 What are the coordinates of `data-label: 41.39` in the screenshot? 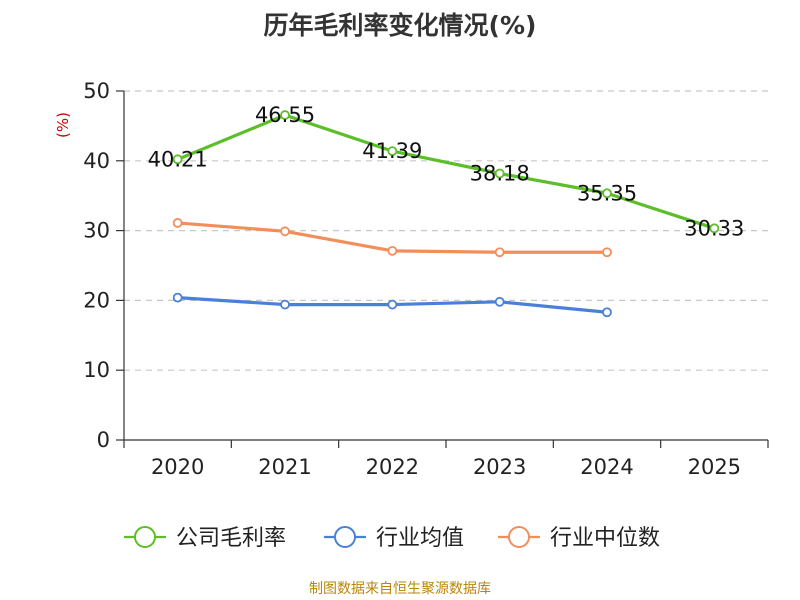 It's located at (392, 151).